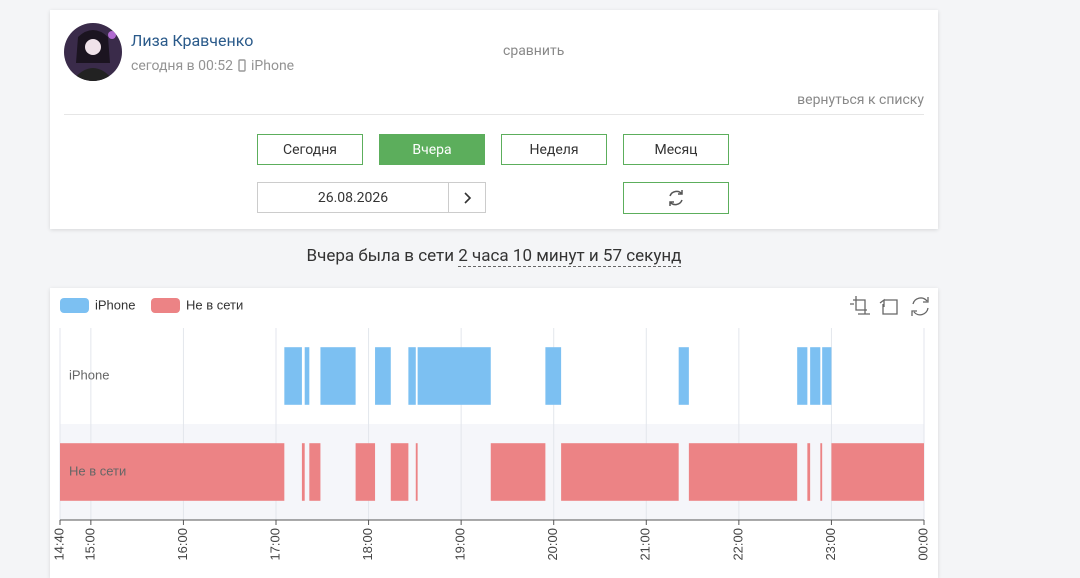 Image resolution: width=1080 pixels, height=578 pixels. What do you see at coordinates (380, 256) in the screenshot?
I see `summary-text: Вчера была в сети` at bounding box center [380, 256].